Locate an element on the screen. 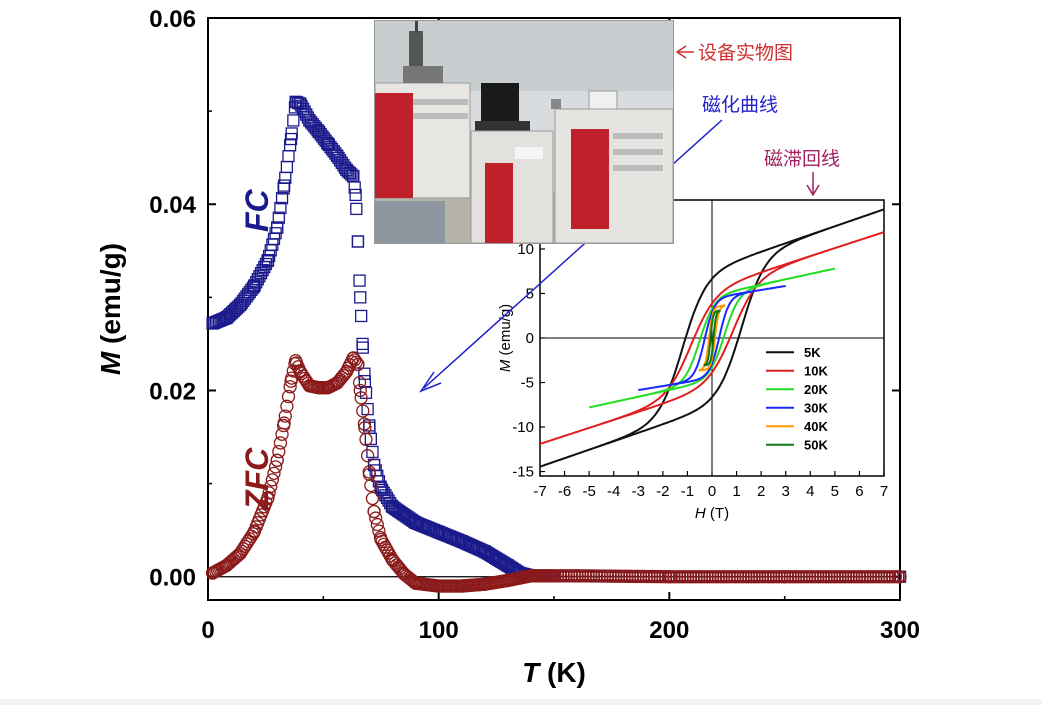 This screenshot has height=705, width=1042. legend-label: 10K is located at coordinates (816, 371).